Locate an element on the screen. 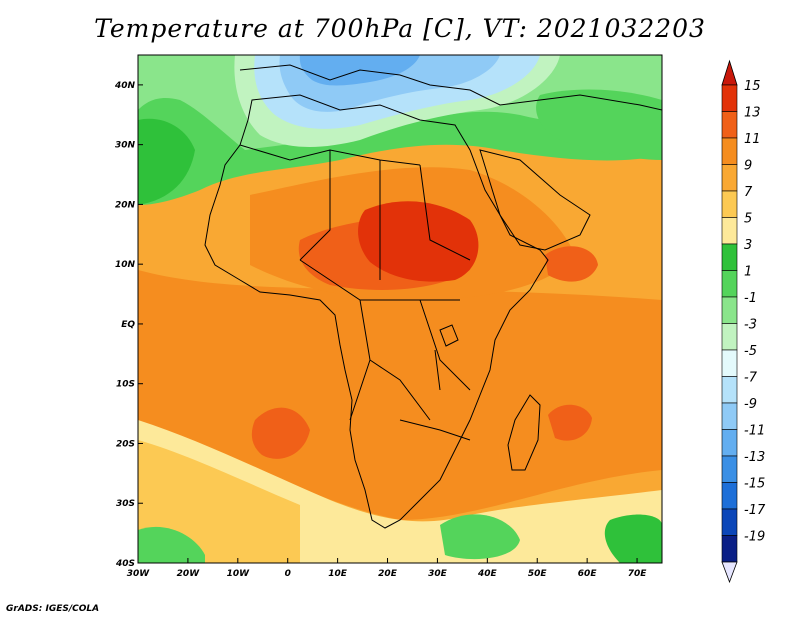 Image resolution: width=800 pixels, height=618 pixels. colorbar-label: 13 is located at coordinates (752, 113).